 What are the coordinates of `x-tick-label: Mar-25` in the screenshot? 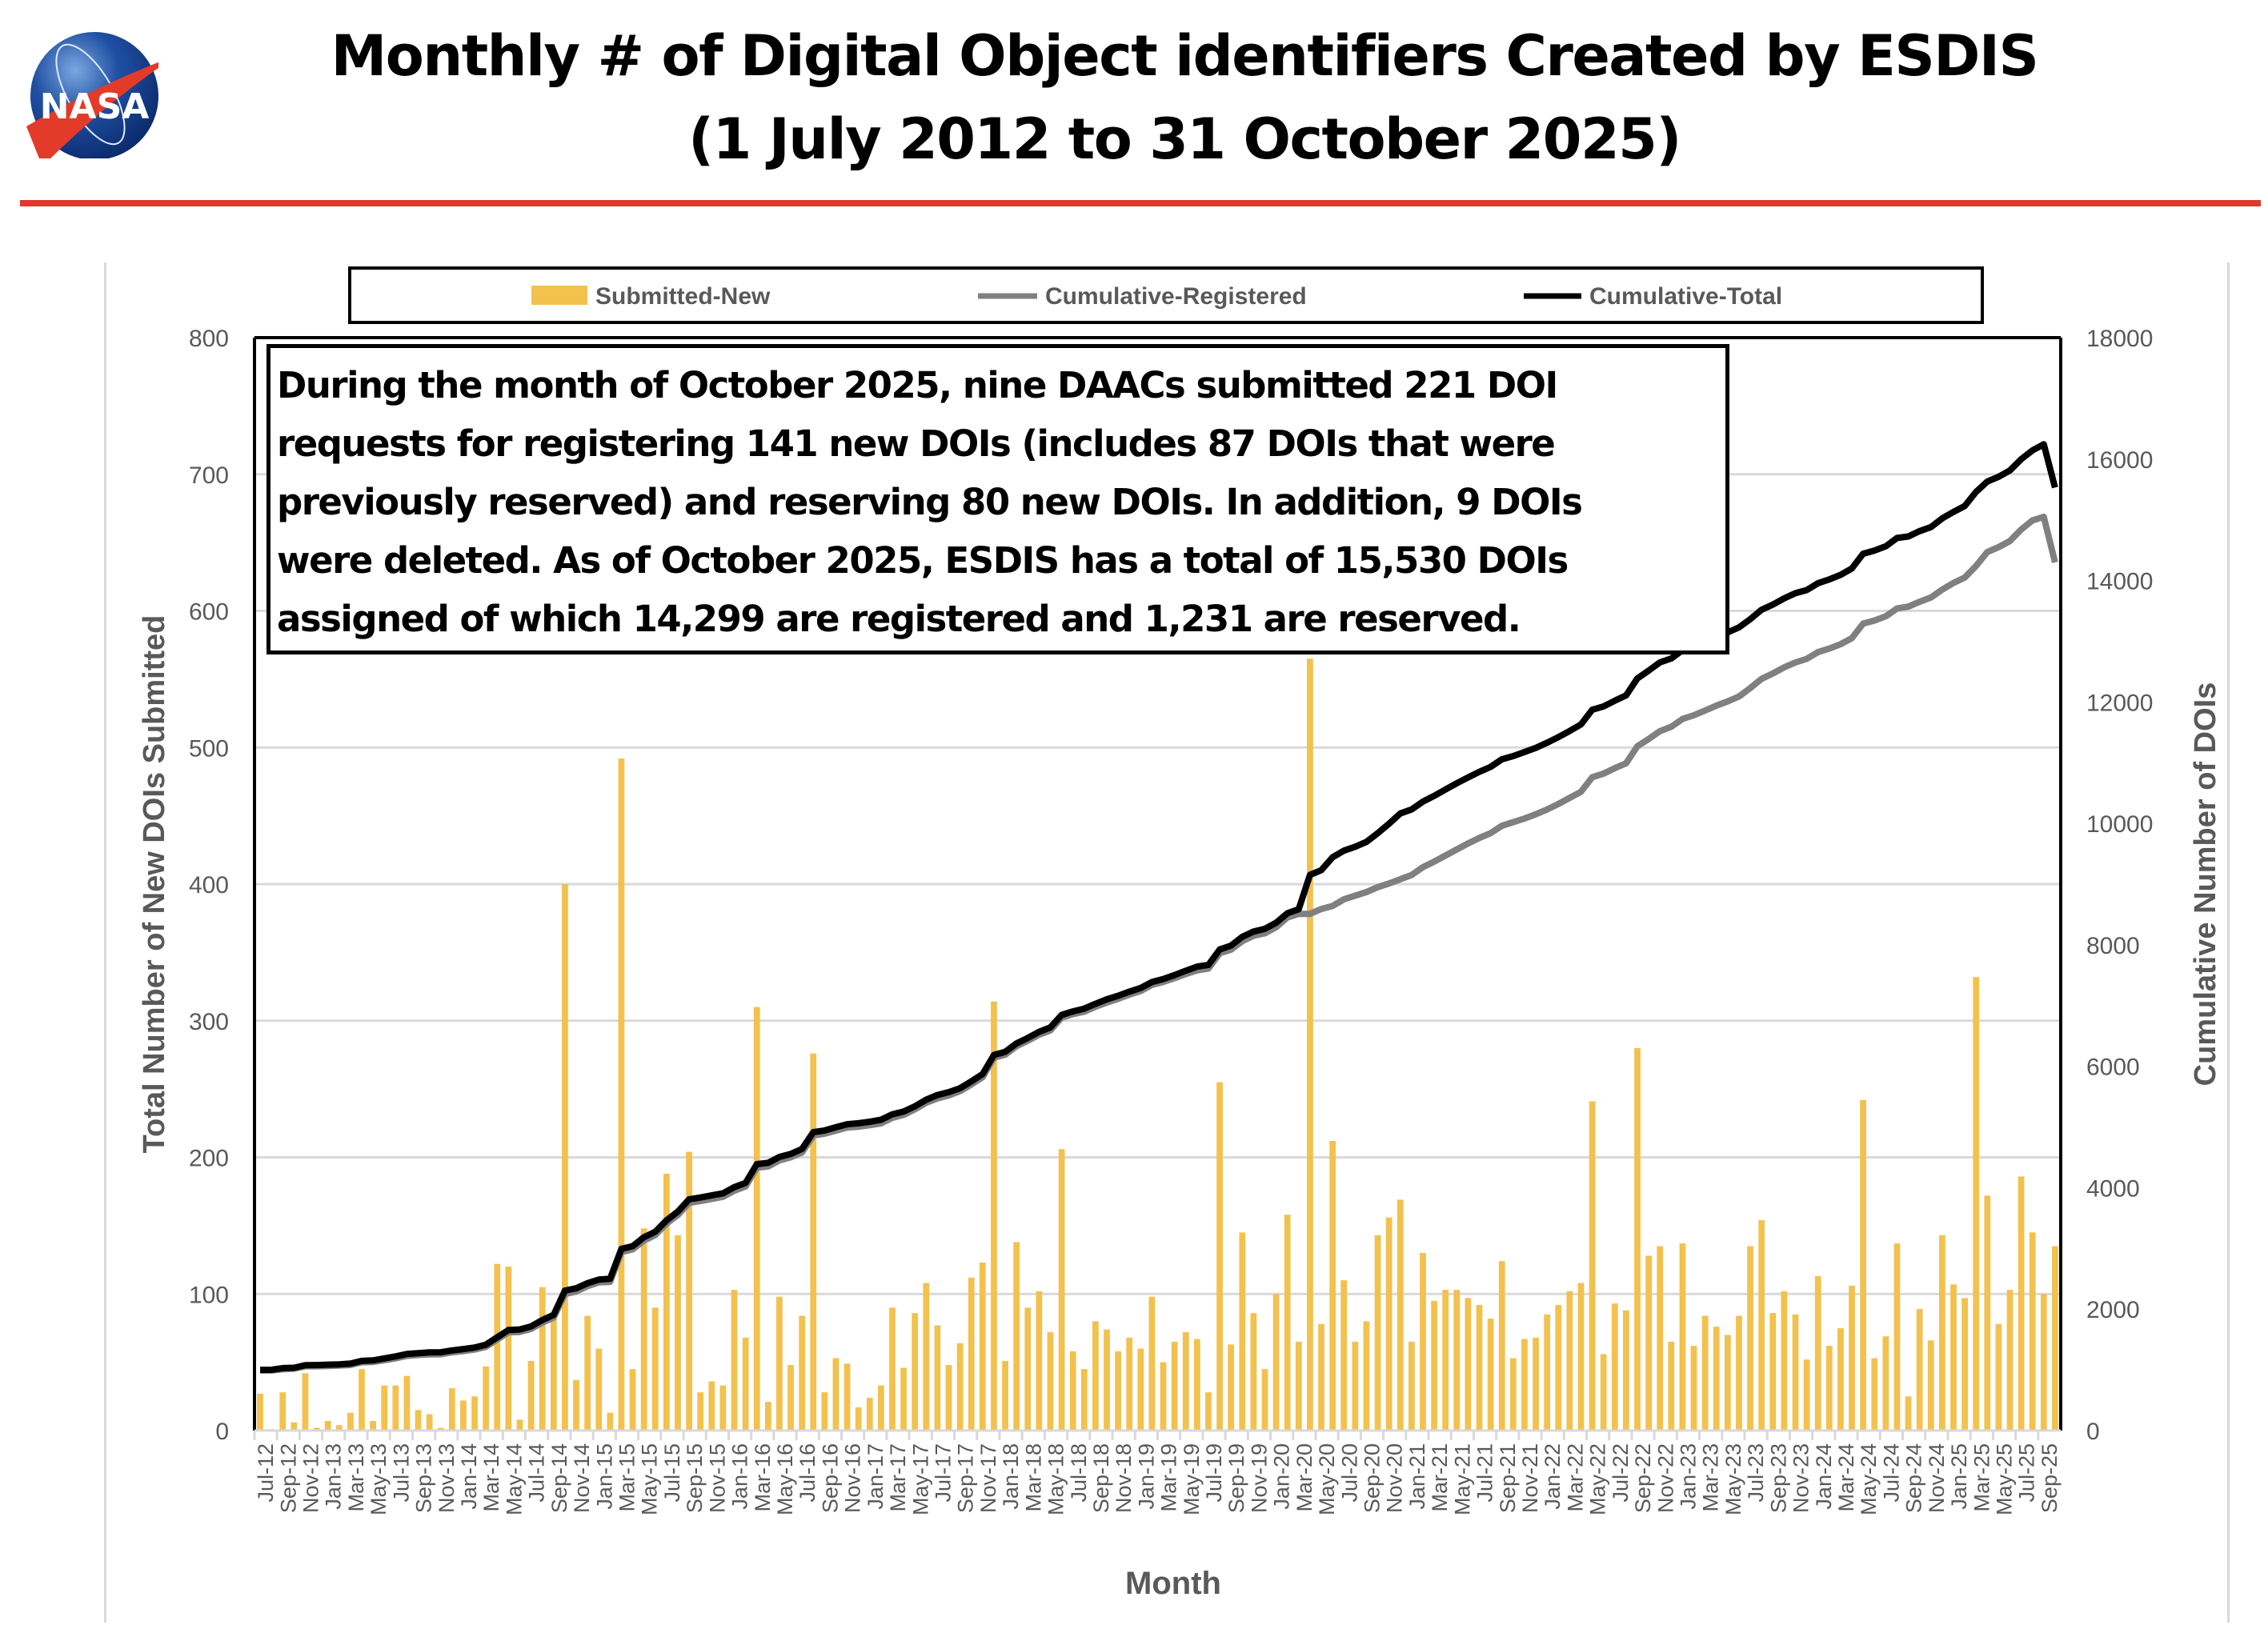 It's located at (1981, 1477).